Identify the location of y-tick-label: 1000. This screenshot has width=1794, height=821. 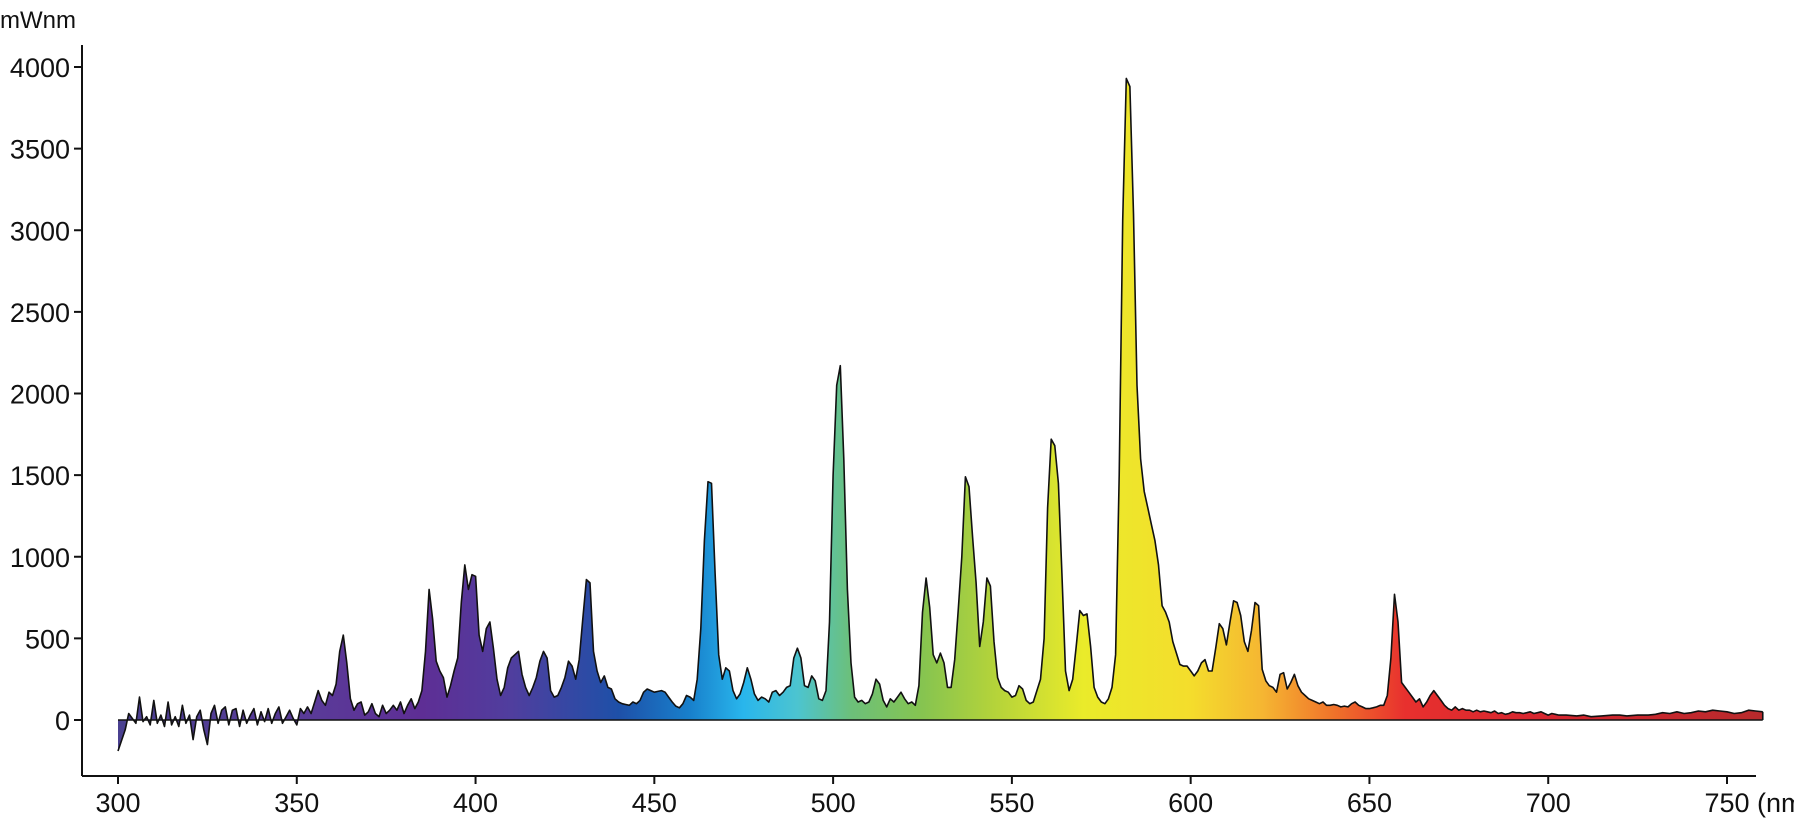
(40, 558).